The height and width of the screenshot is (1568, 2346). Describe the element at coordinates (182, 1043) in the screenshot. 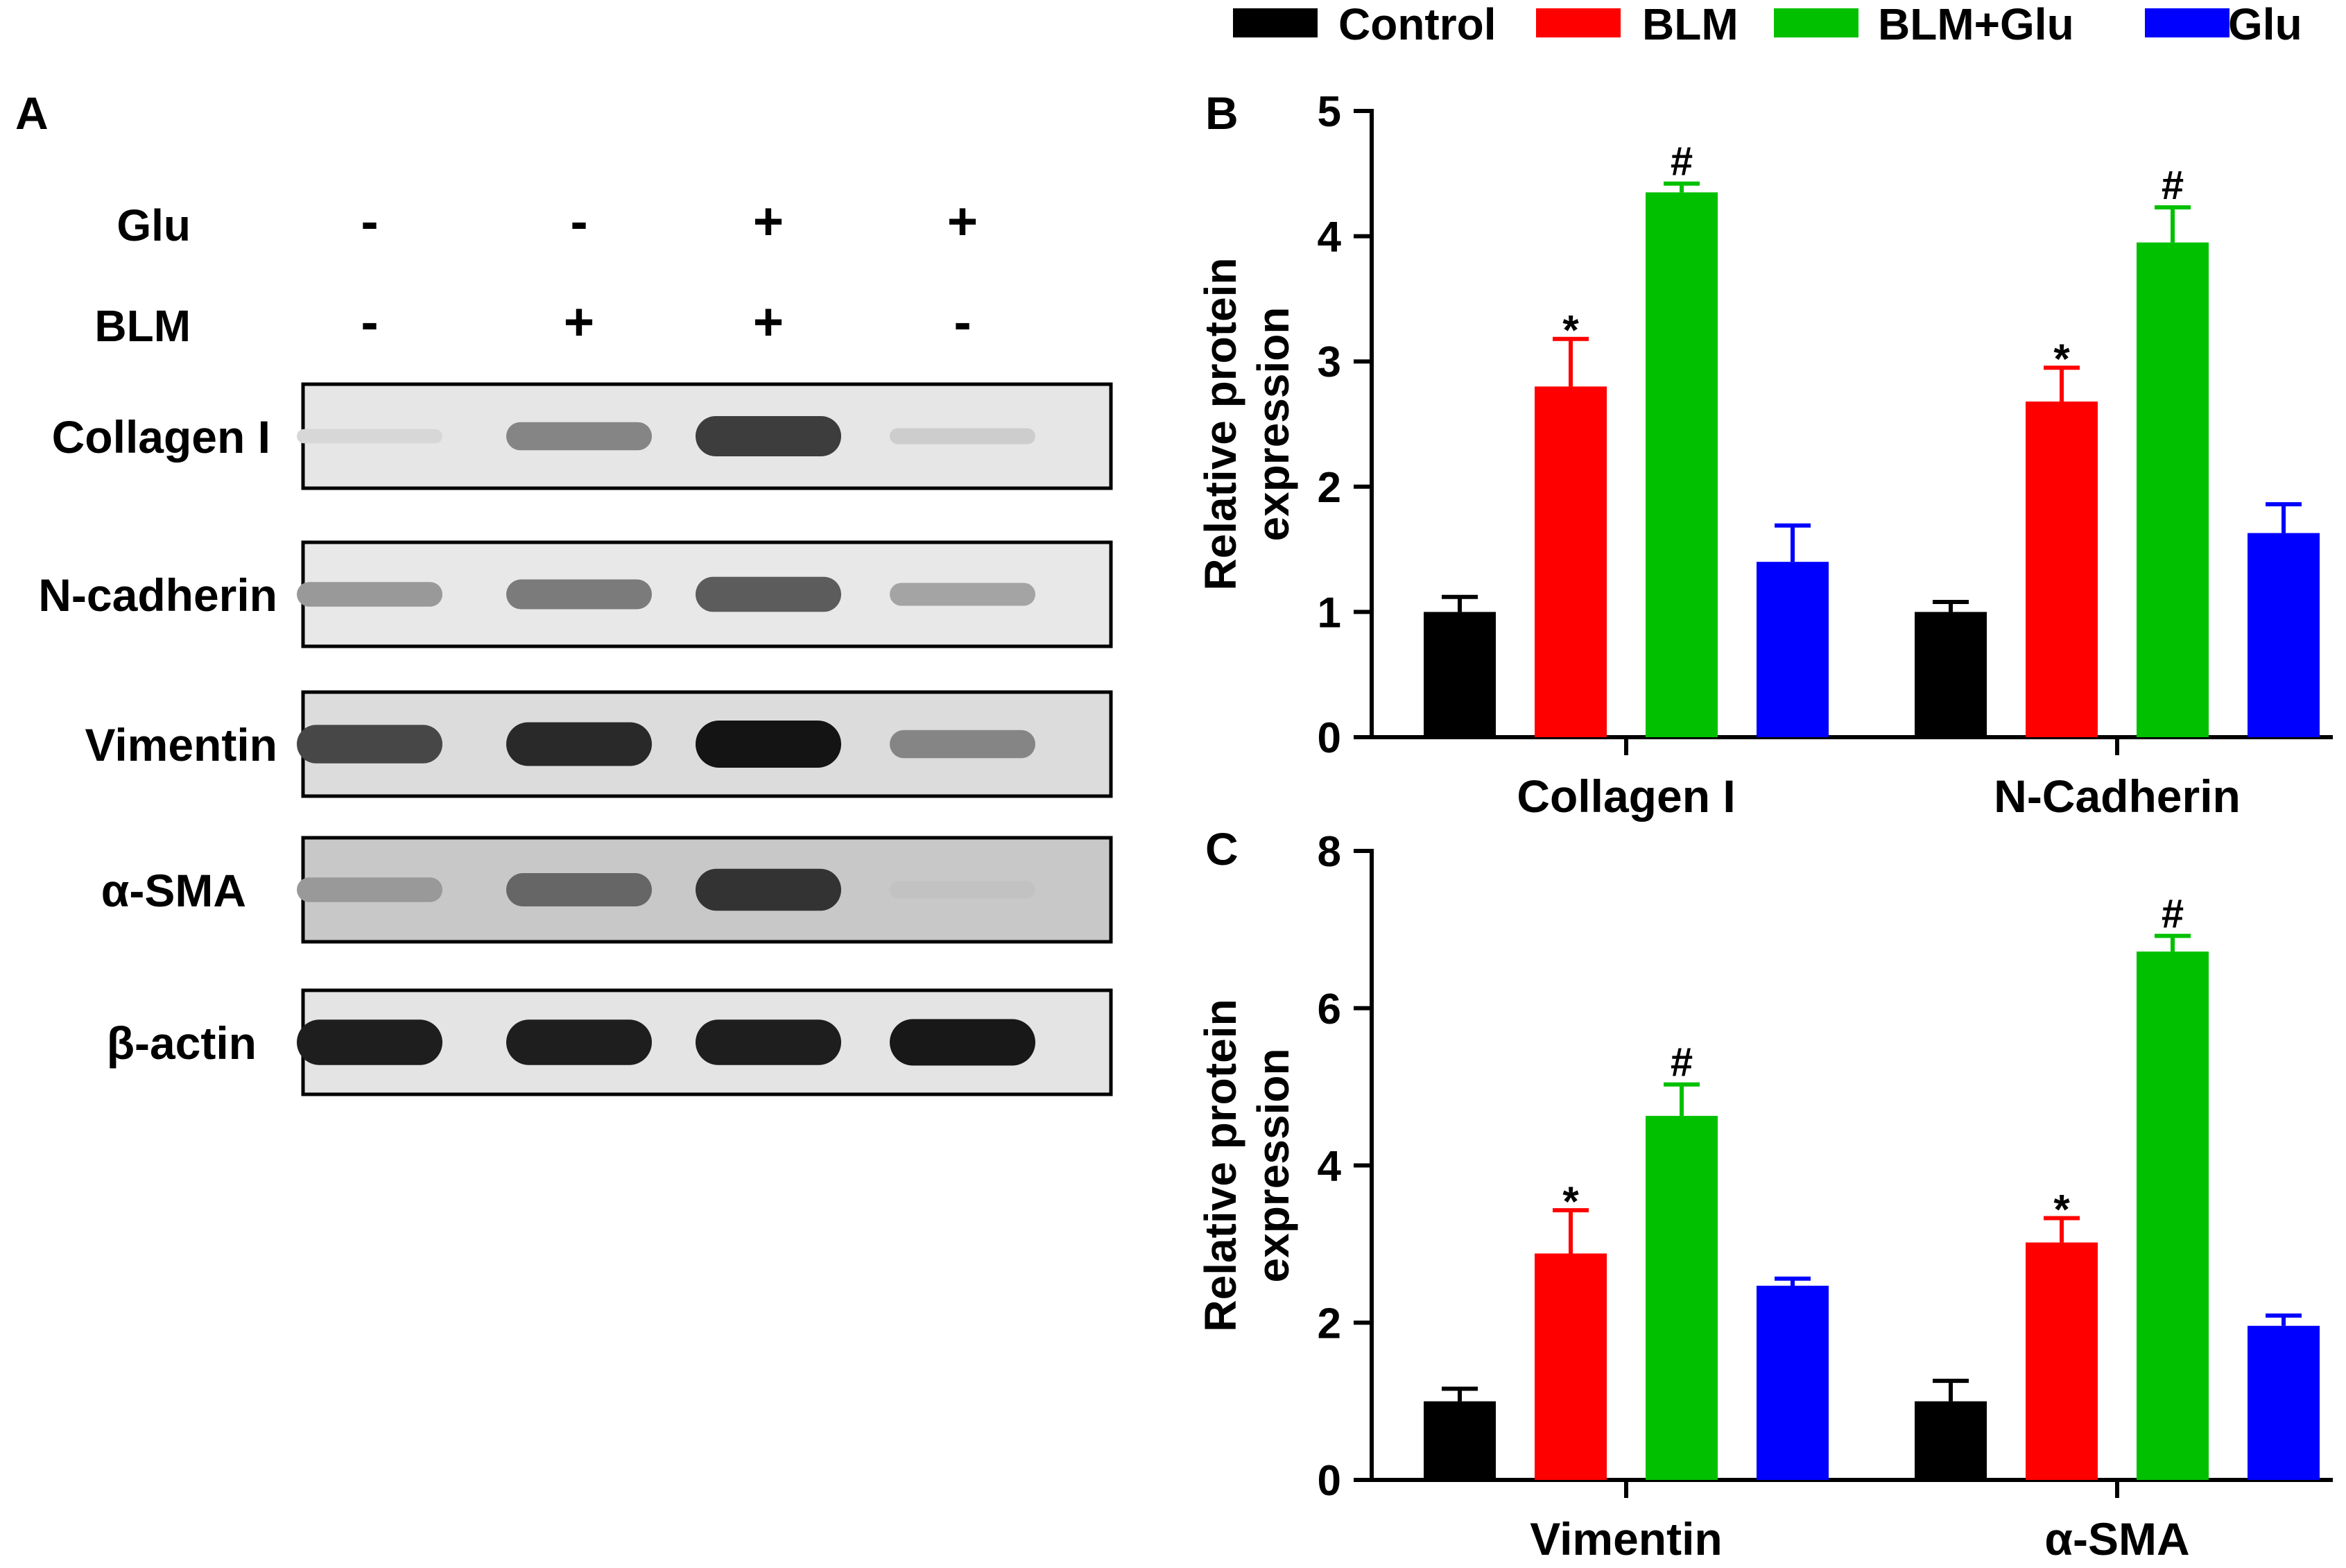

I see `blot-label-4: β-actin` at that location.